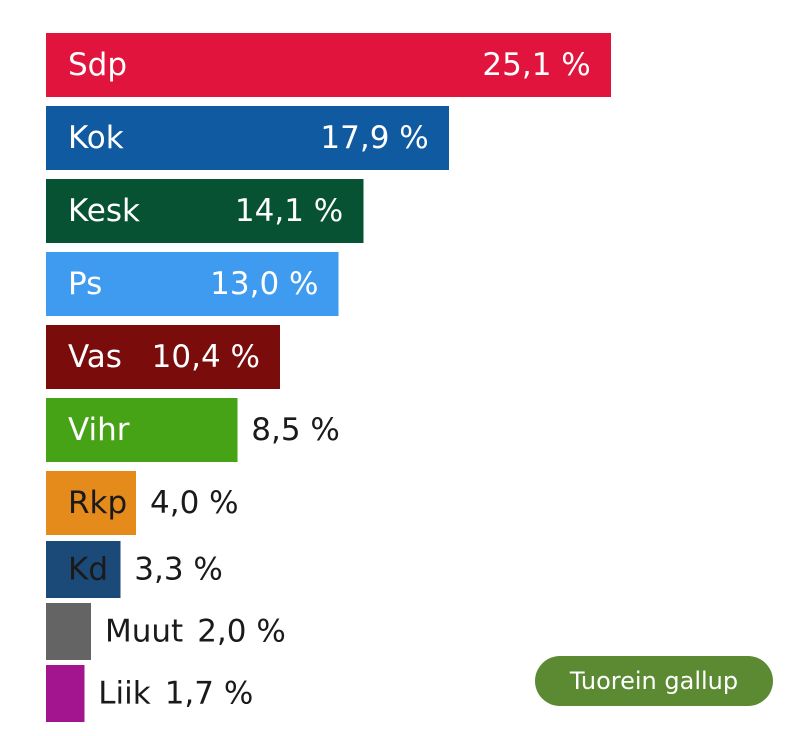 The height and width of the screenshot is (736, 797). I want to click on bar-ps, so click(192, 284).